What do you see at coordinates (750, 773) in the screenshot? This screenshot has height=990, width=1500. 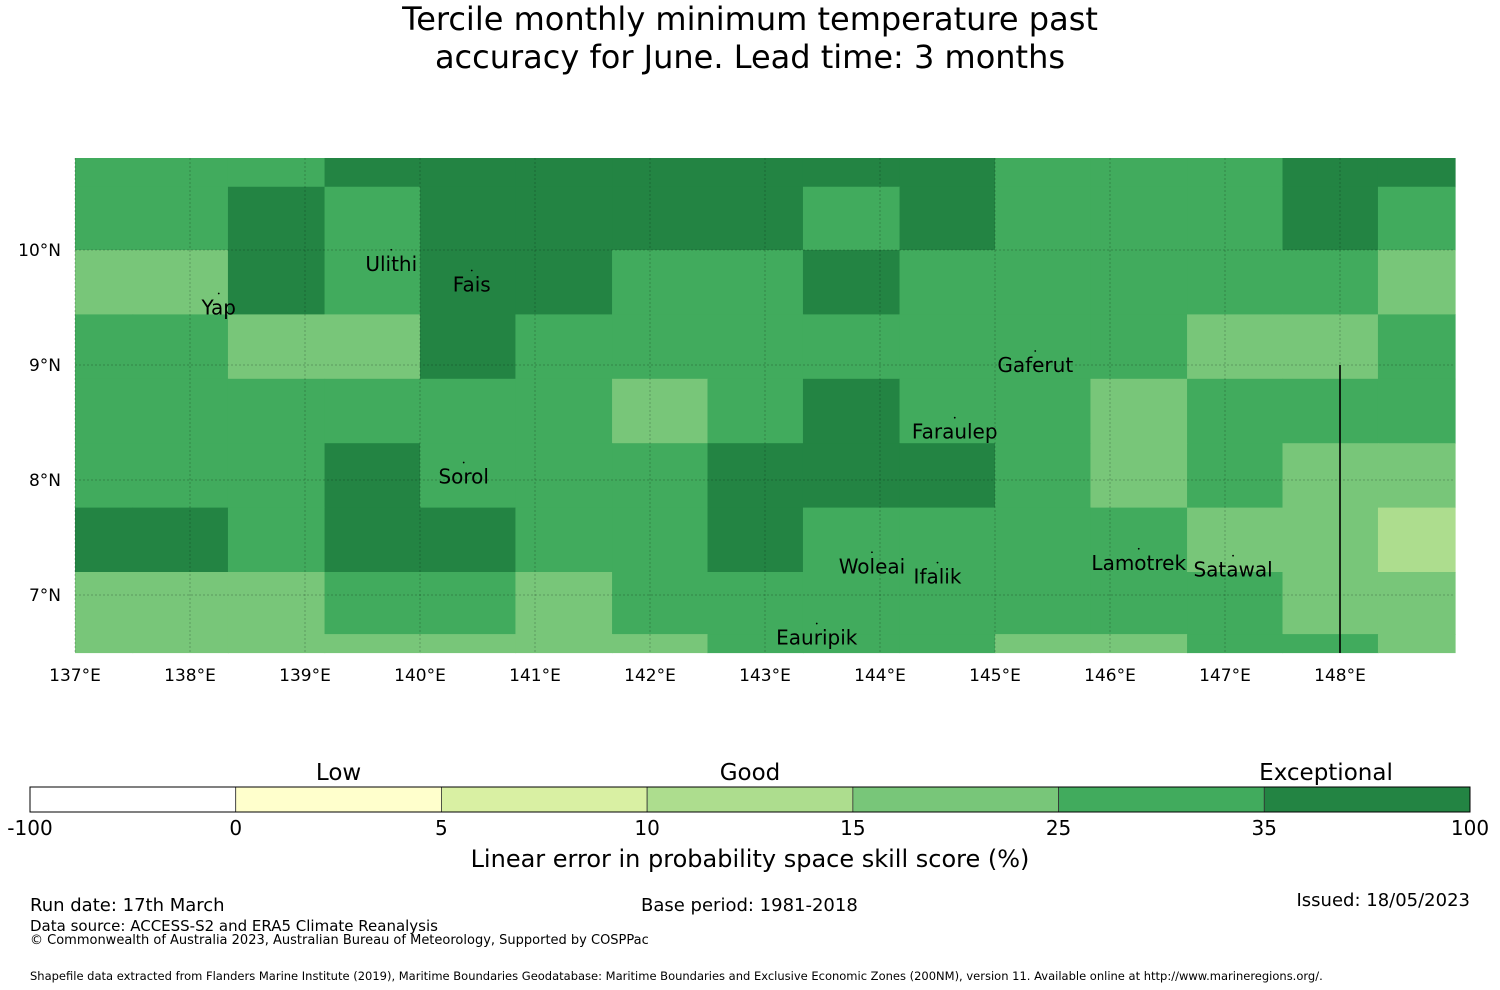 I see `colorbar-category-label: Good` at bounding box center [750, 773].